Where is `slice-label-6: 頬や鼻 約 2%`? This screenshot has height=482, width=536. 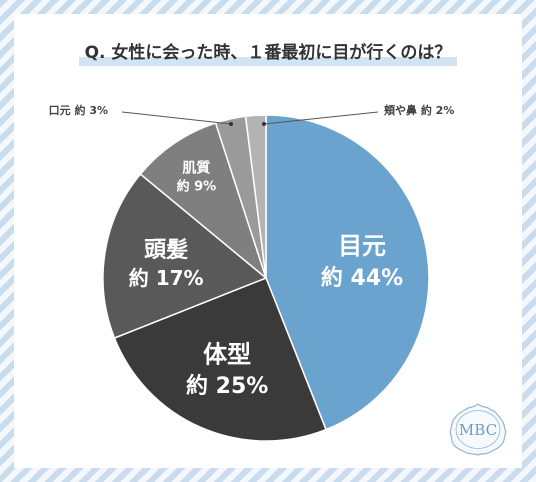 slice-label-6: 頬や鼻 約 2% is located at coordinates (419, 110).